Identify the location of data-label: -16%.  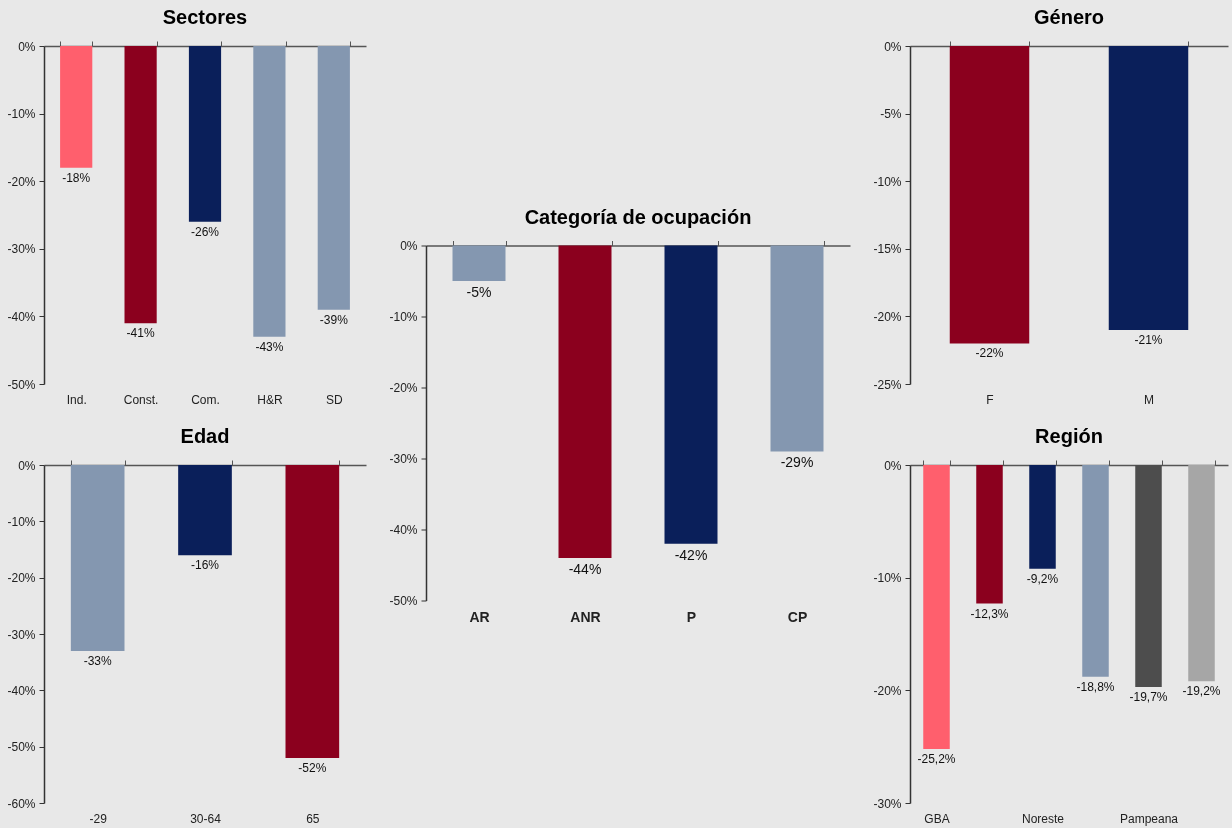
(205, 565).